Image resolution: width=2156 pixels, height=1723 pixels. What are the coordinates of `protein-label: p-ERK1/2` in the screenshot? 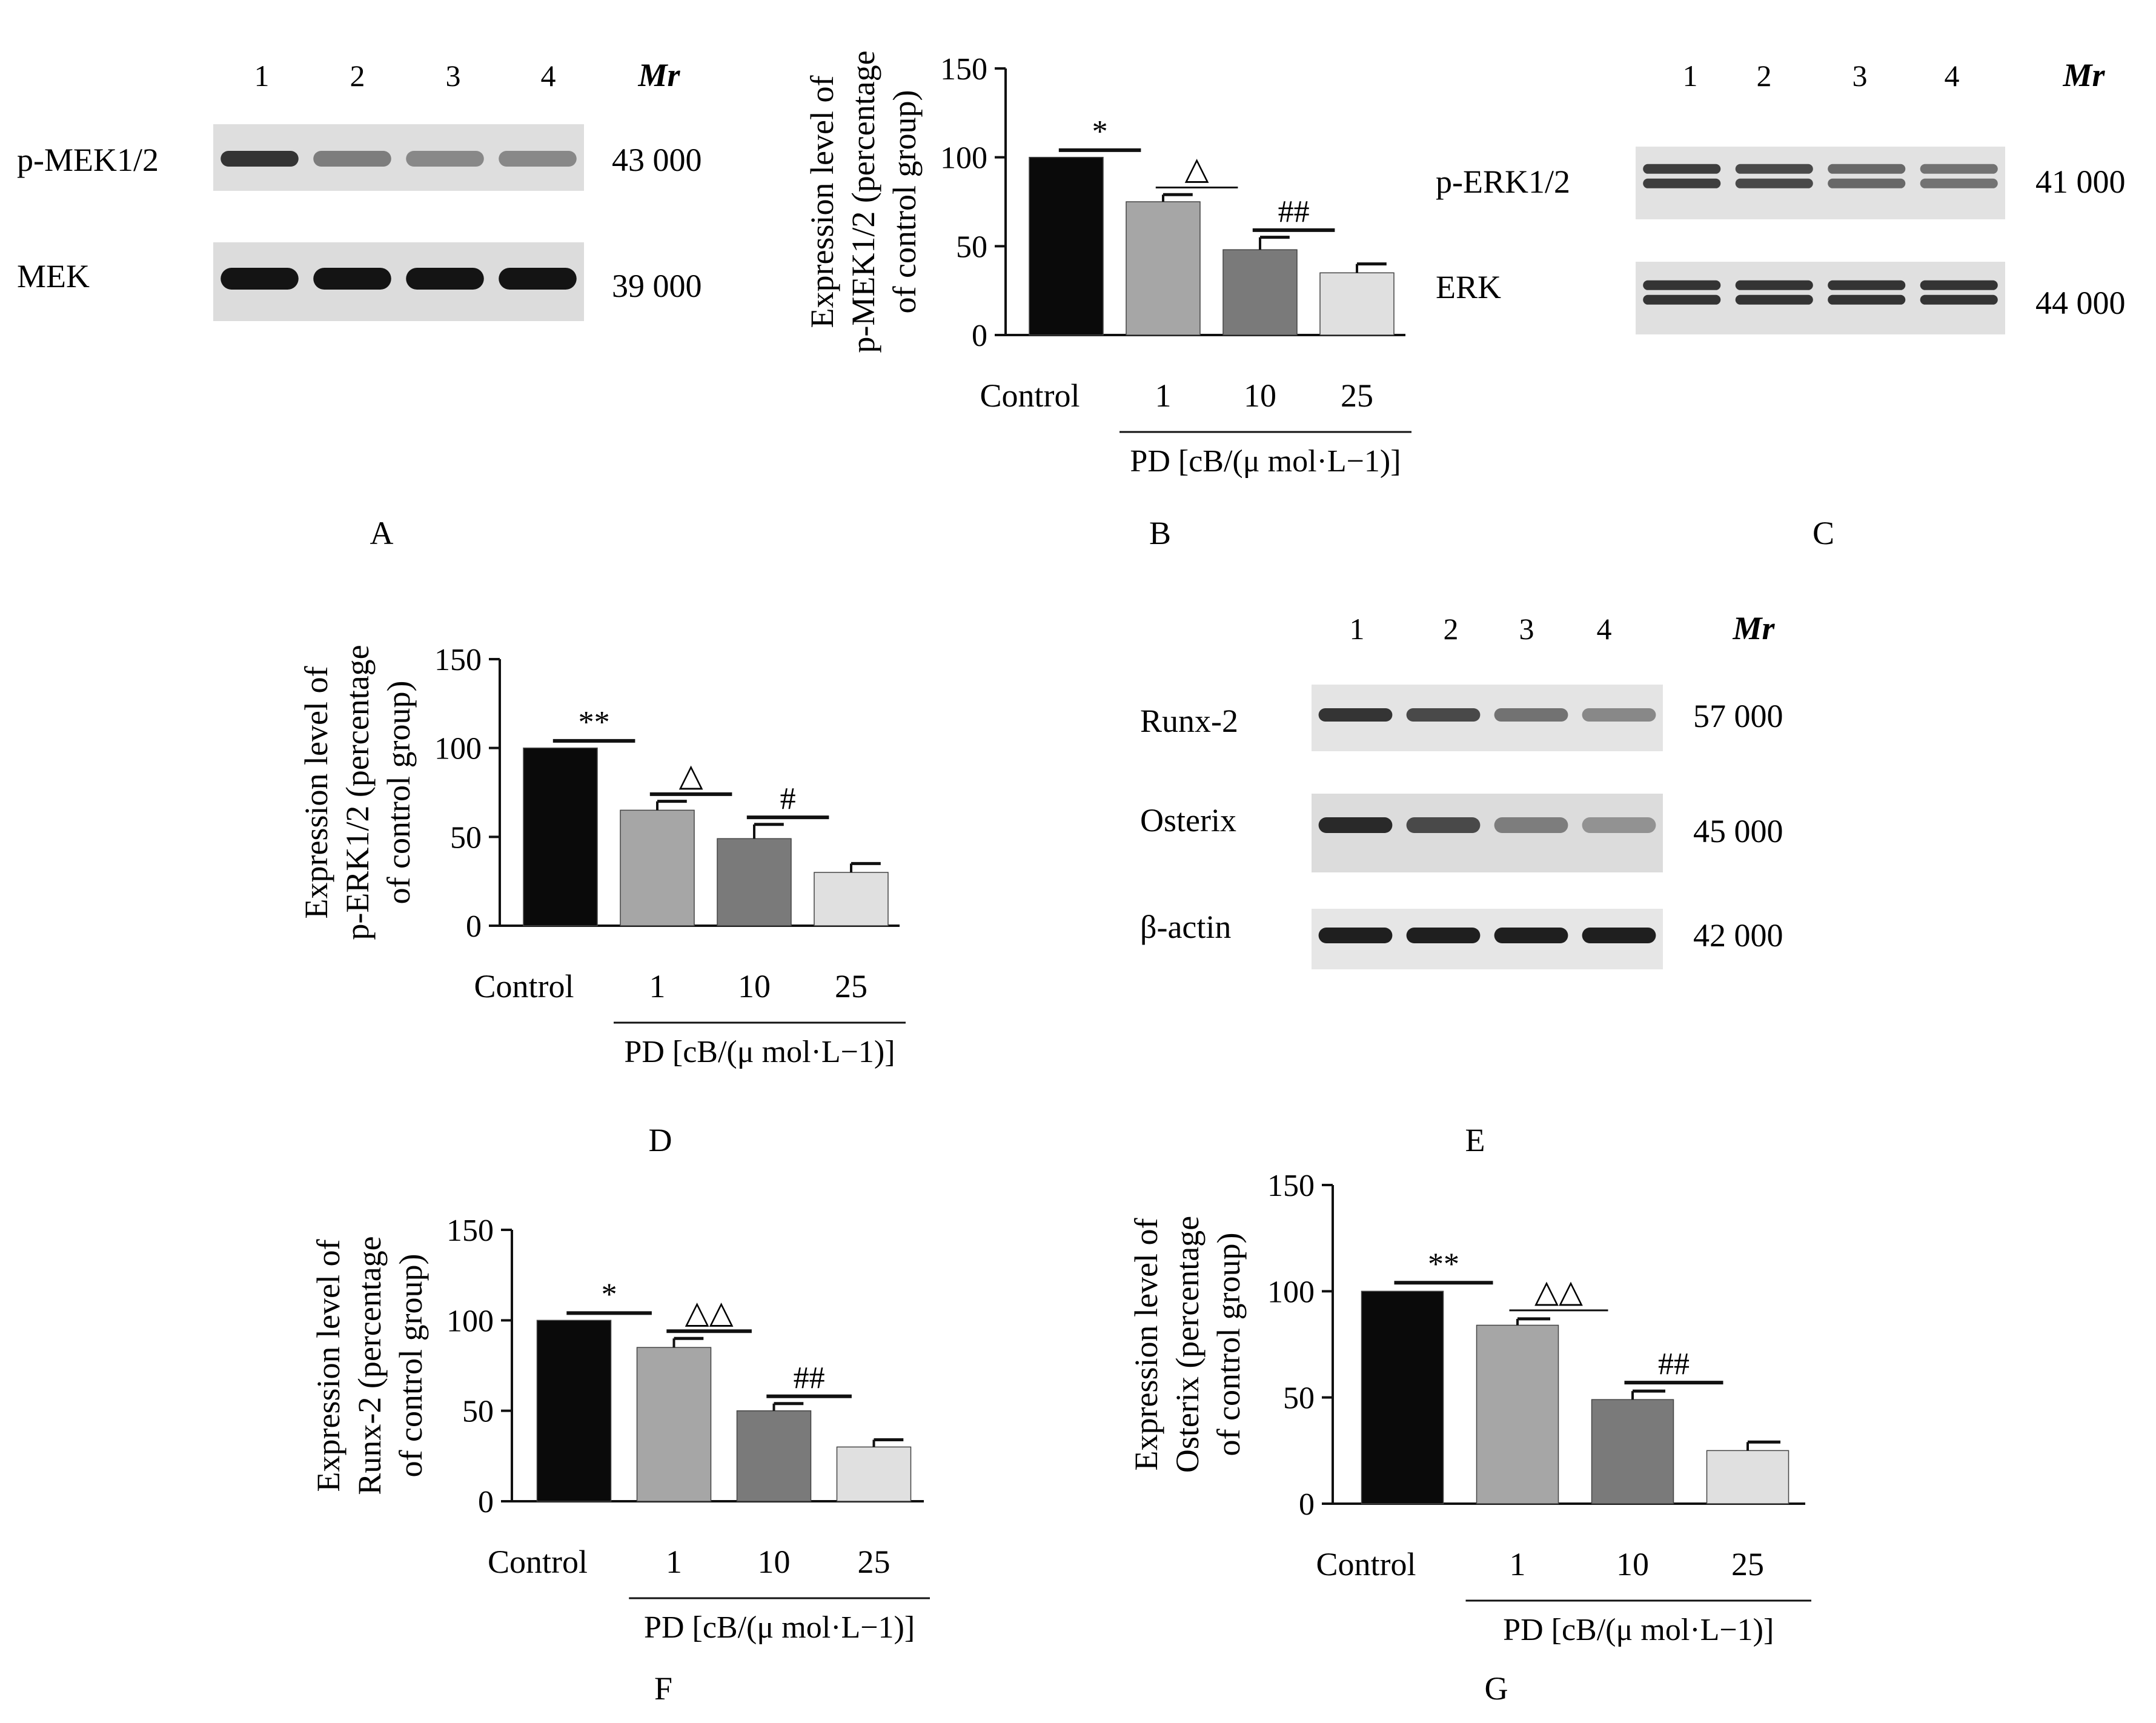 It's located at (1503, 182).